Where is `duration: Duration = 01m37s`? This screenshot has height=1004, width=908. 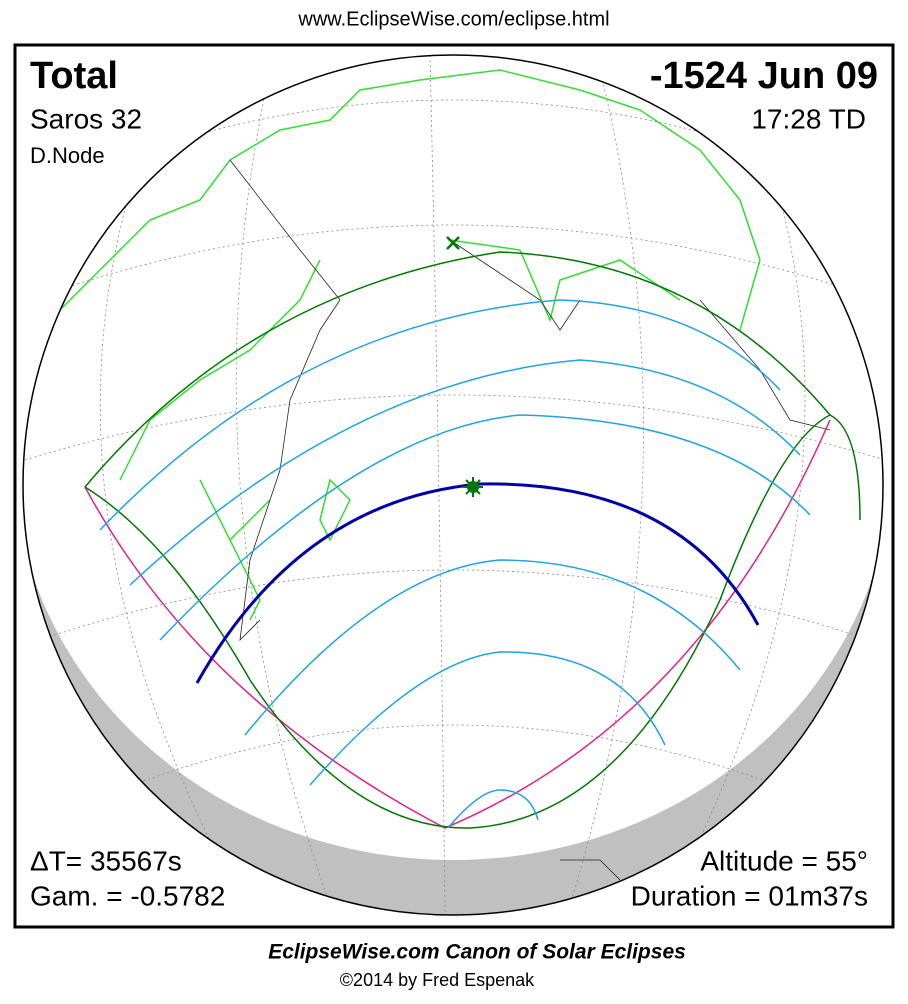 duration: Duration = 01m37s is located at coordinates (749, 895).